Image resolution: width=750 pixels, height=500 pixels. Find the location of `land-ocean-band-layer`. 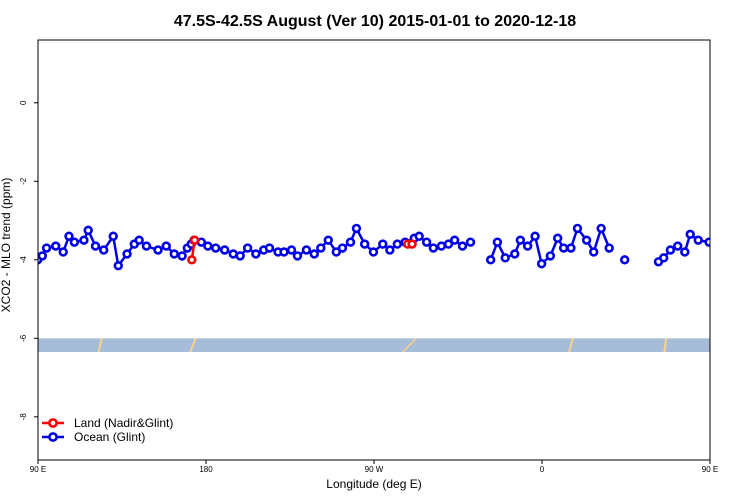

land-ocean-band-layer is located at coordinates (374, 345).